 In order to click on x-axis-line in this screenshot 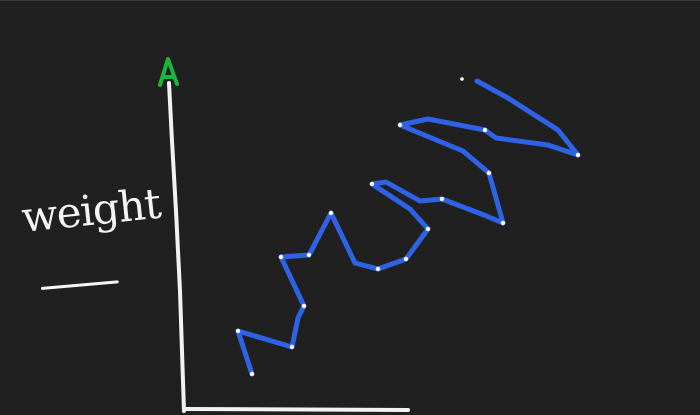, I will do `click(297, 409)`.